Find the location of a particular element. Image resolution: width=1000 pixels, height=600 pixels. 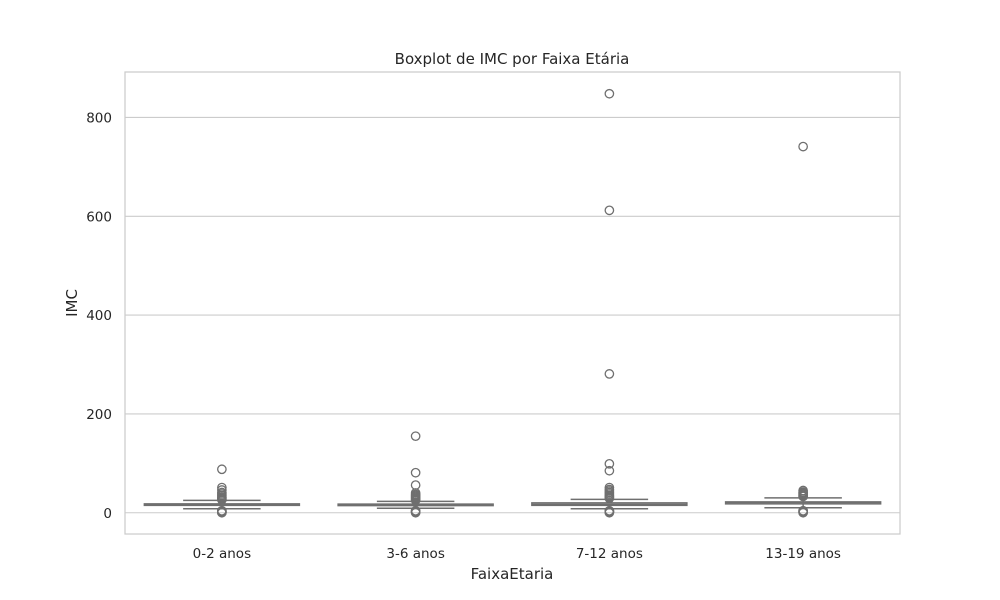

y-tick-label: 200 is located at coordinates (99, 415).